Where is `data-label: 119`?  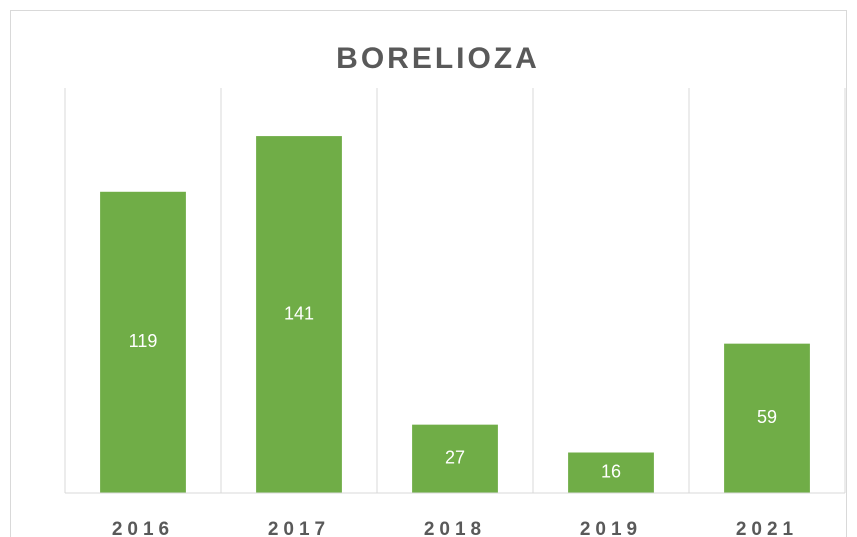
data-label: 119 is located at coordinates (143, 341).